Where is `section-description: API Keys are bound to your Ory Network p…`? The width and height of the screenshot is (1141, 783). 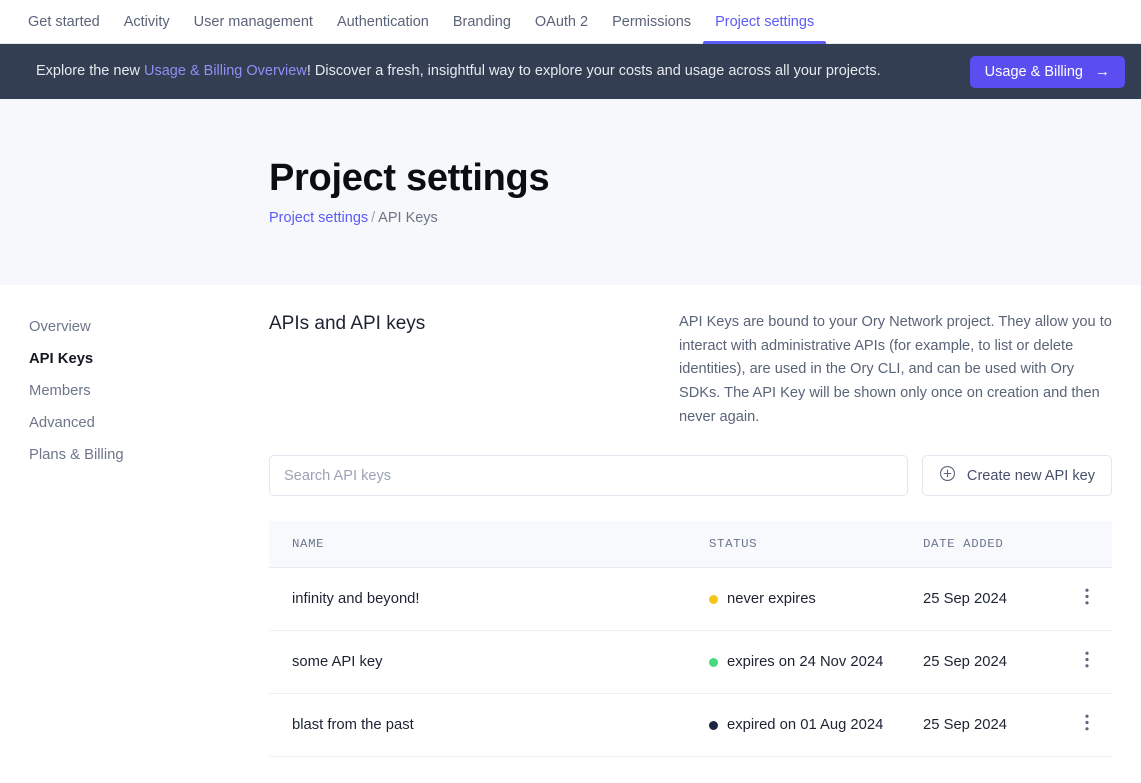
section-description: API Keys are bound to your Ory Network p… is located at coordinates (895, 369).